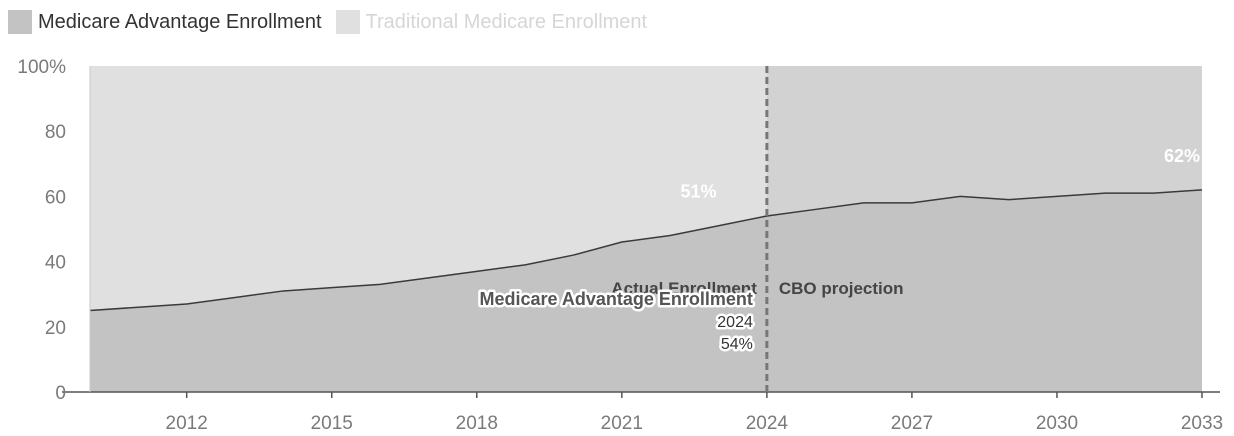  What do you see at coordinates (55, 263) in the screenshot?
I see `y-tick-label: 40` at bounding box center [55, 263].